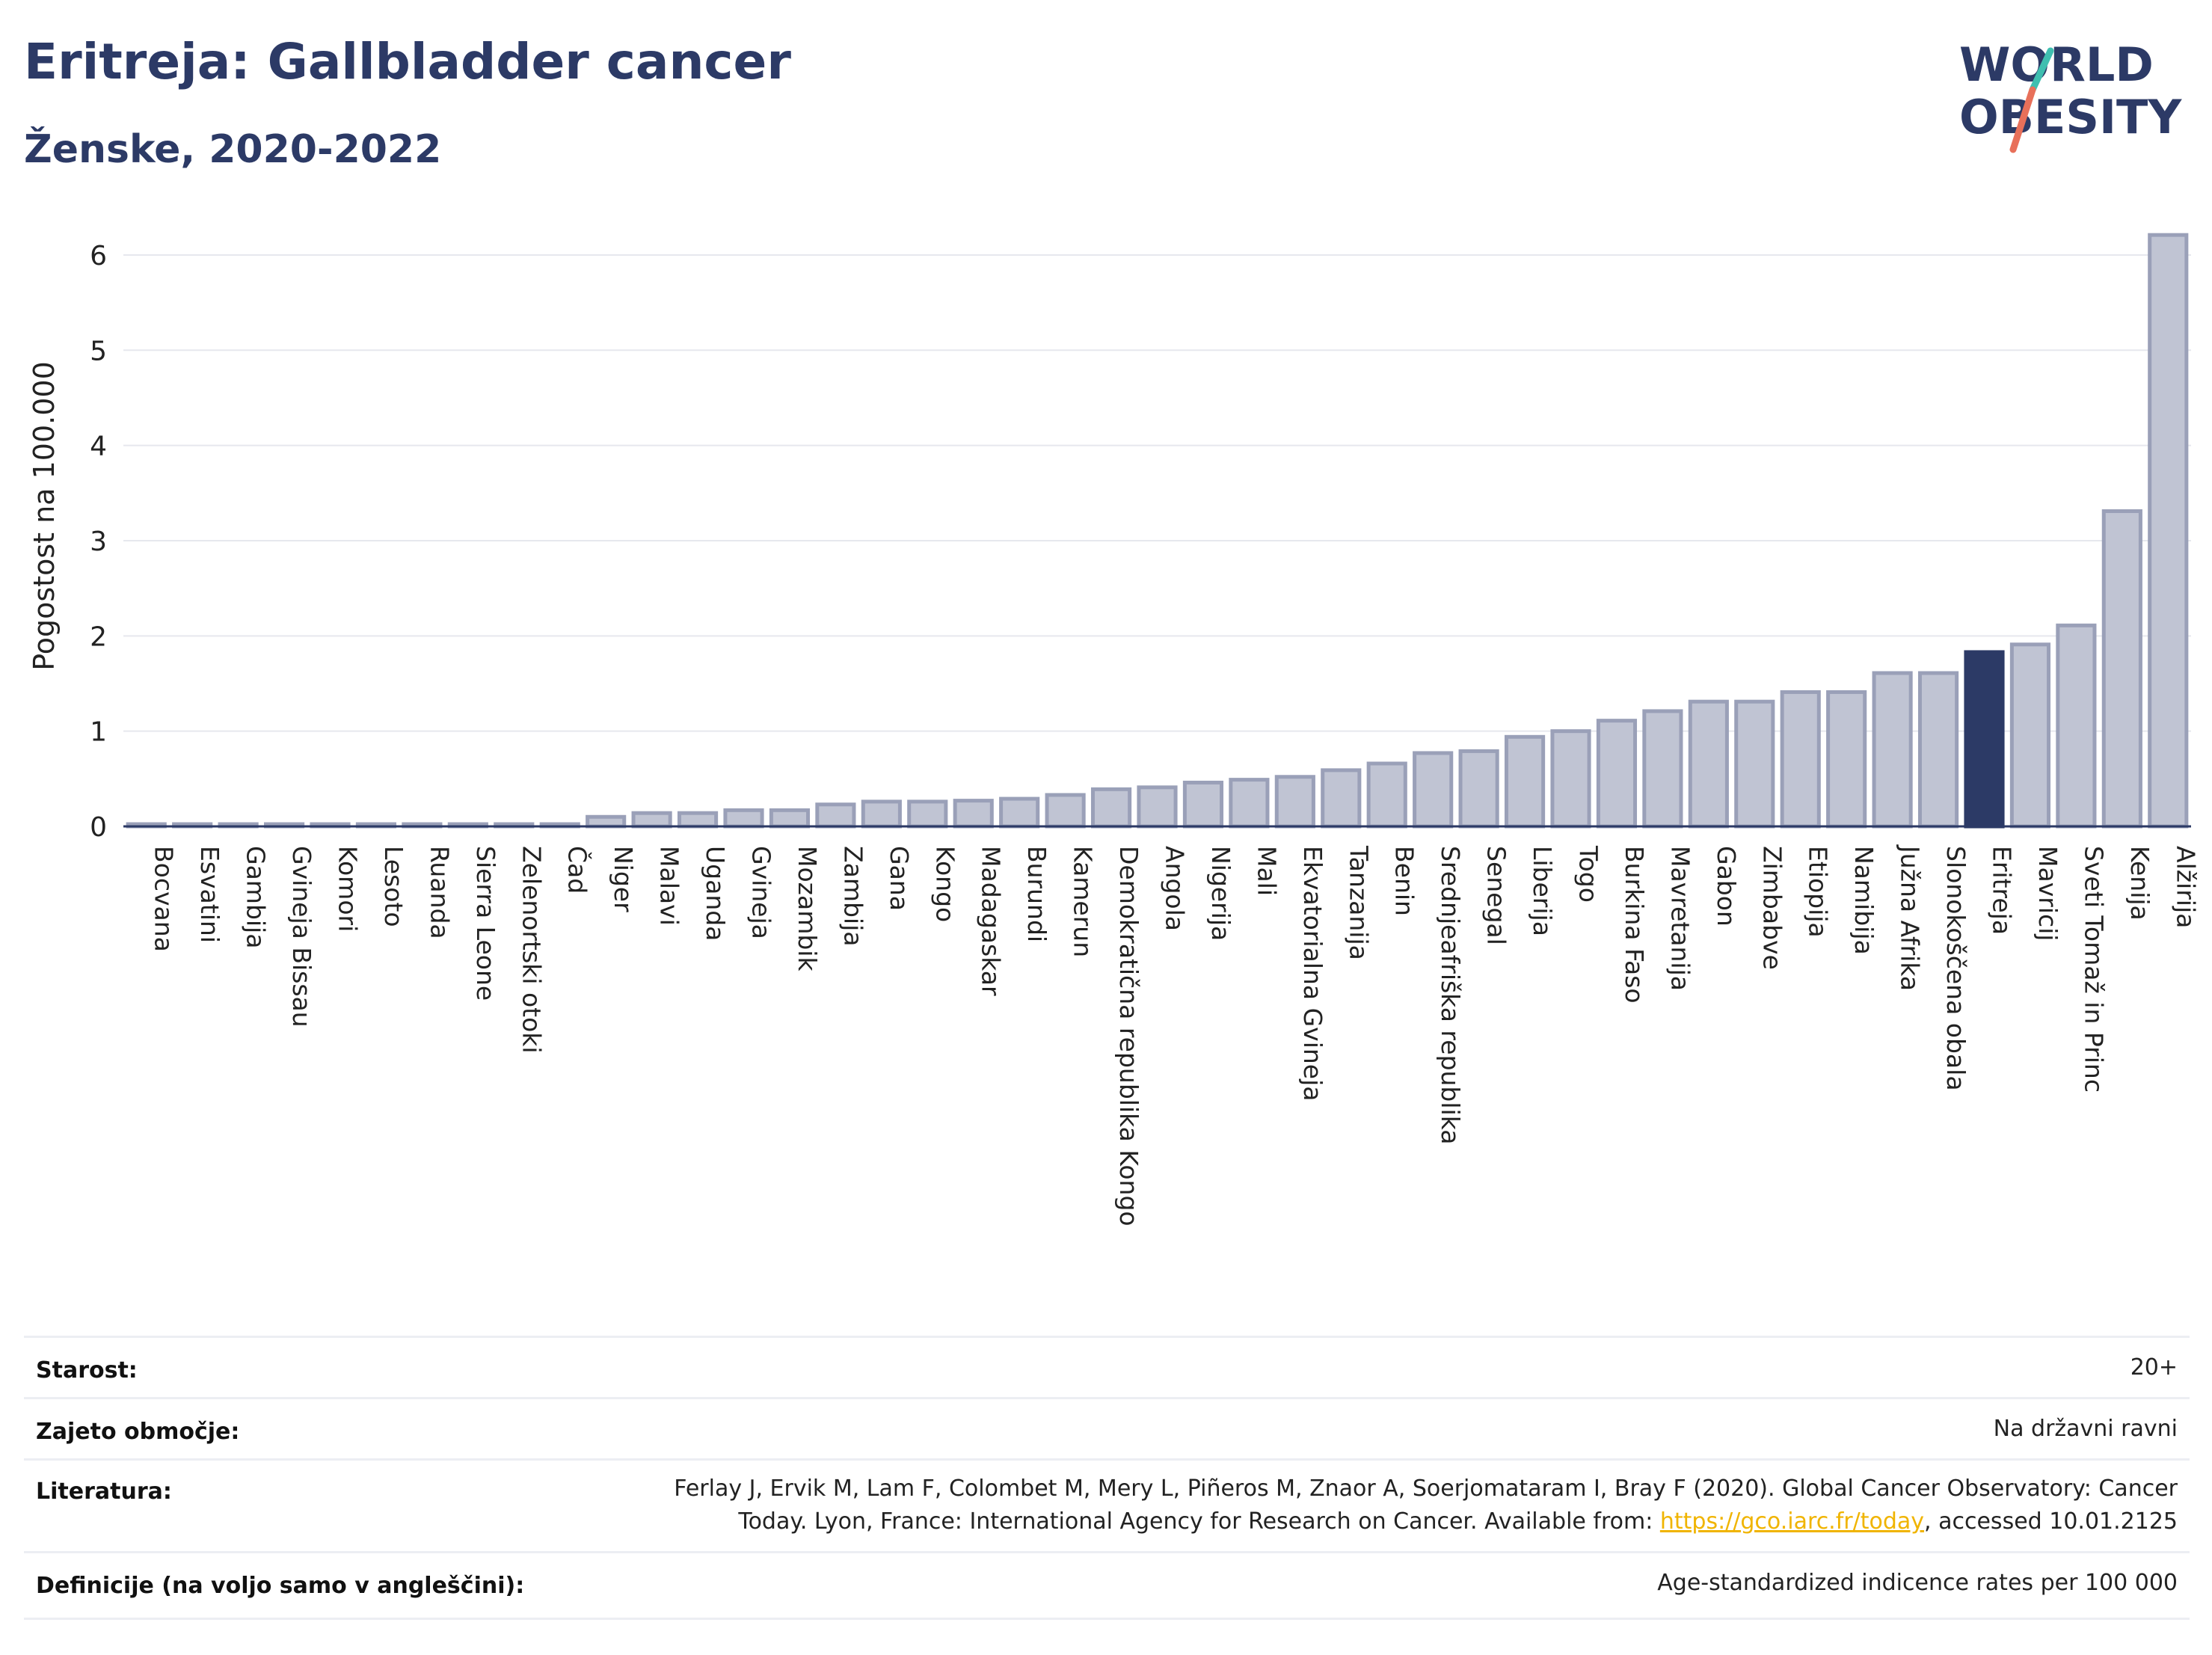  I want to click on bar-ekvatorialna-gvineja, so click(1294, 802).